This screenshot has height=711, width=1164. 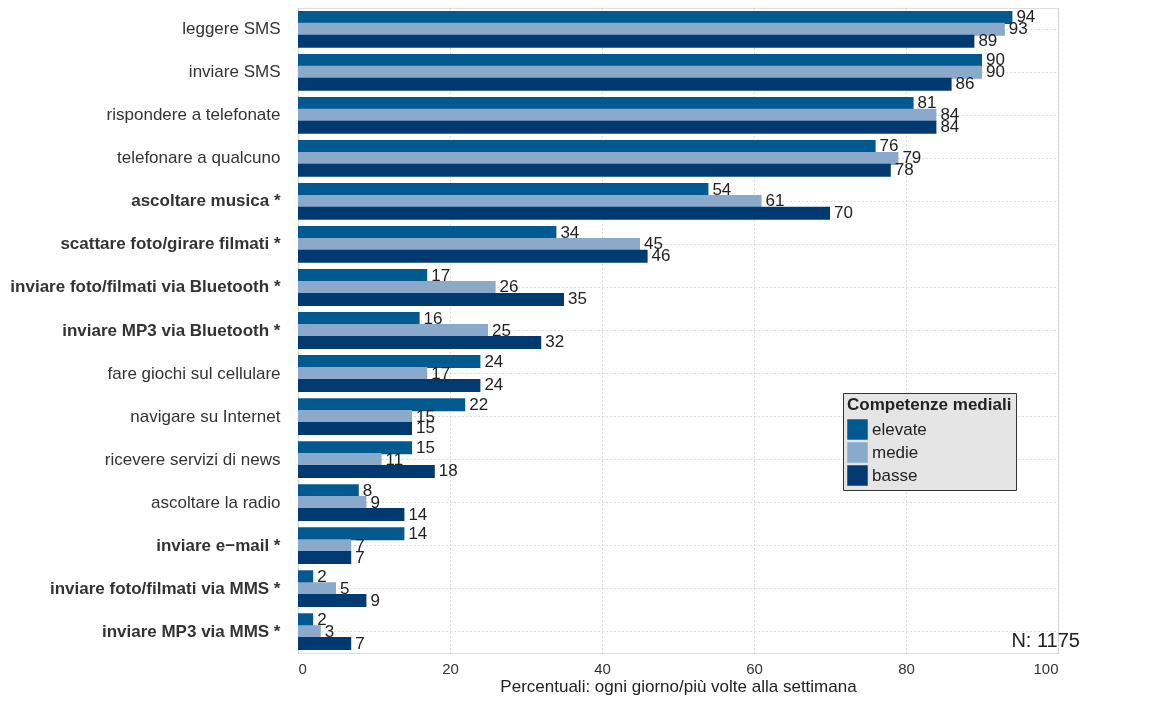 I want to click on x-axis-title: Percentuali: ogni giorno/più volte alla settimana, so click(x=679, y=686).